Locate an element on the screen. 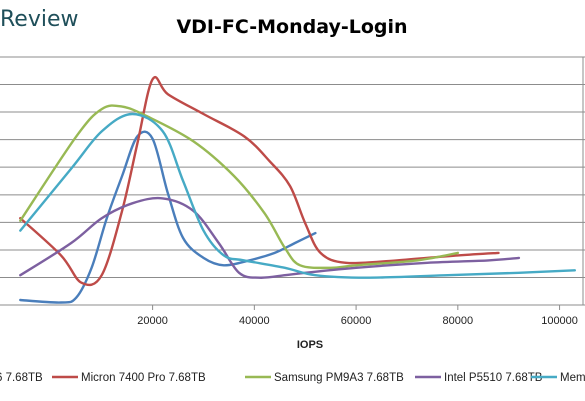 This screenshot has width=585, height=401. x-tick-label: 20000 is located at coordinates (152, 321).